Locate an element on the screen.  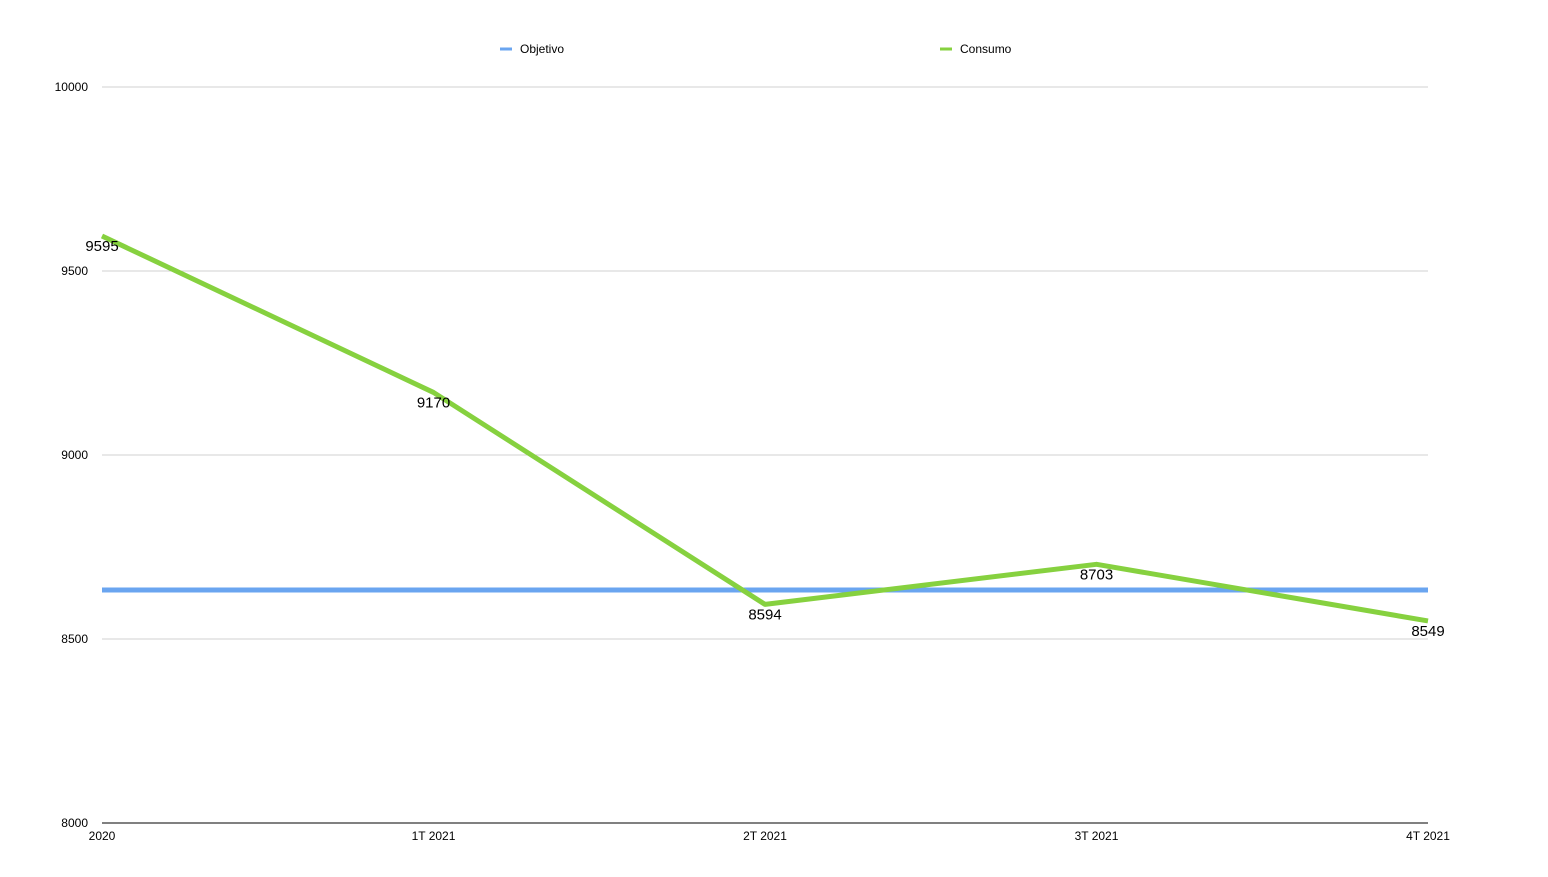
data-label: 8594 is located at coordinates (764, 614).